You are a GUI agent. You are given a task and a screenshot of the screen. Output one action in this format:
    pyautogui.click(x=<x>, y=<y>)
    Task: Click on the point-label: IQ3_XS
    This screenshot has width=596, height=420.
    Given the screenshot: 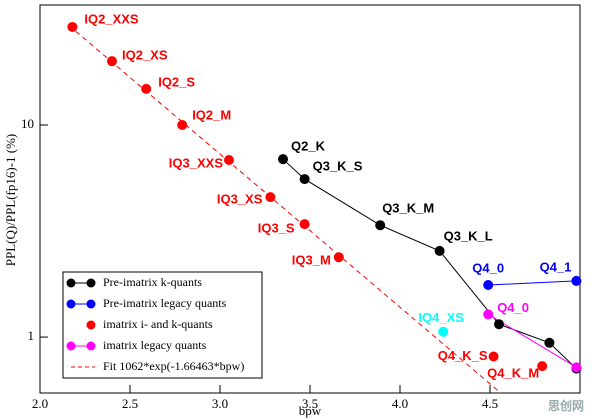 What is the action you would take?
    pyautogui.click(x=240, y=199)
    